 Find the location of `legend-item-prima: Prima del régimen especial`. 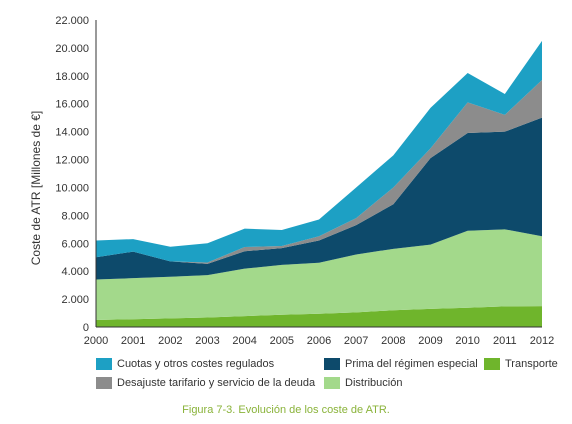

legend-item-prima: Prima del régimen especial is located at coordinates (404, 363).